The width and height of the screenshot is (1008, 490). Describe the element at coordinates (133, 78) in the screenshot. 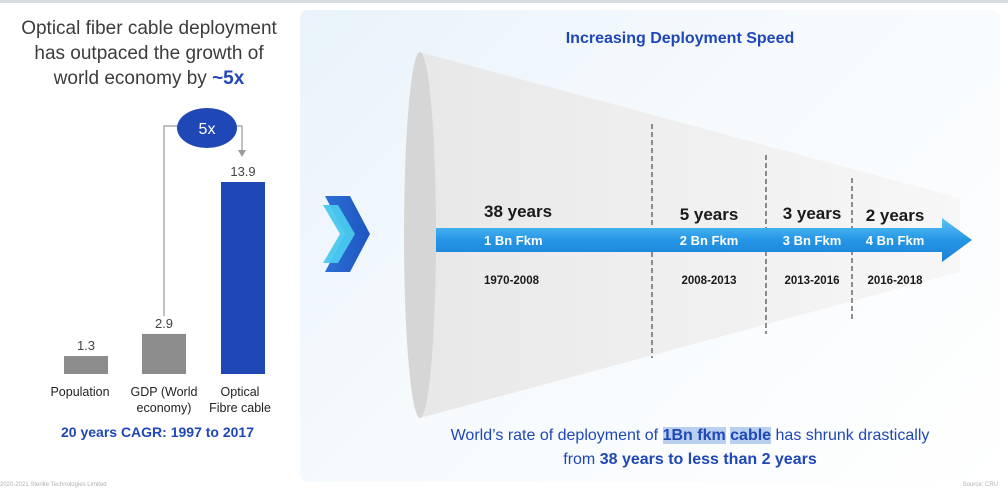

I see `left-heading-line3-prefix: world economy by` at that location.